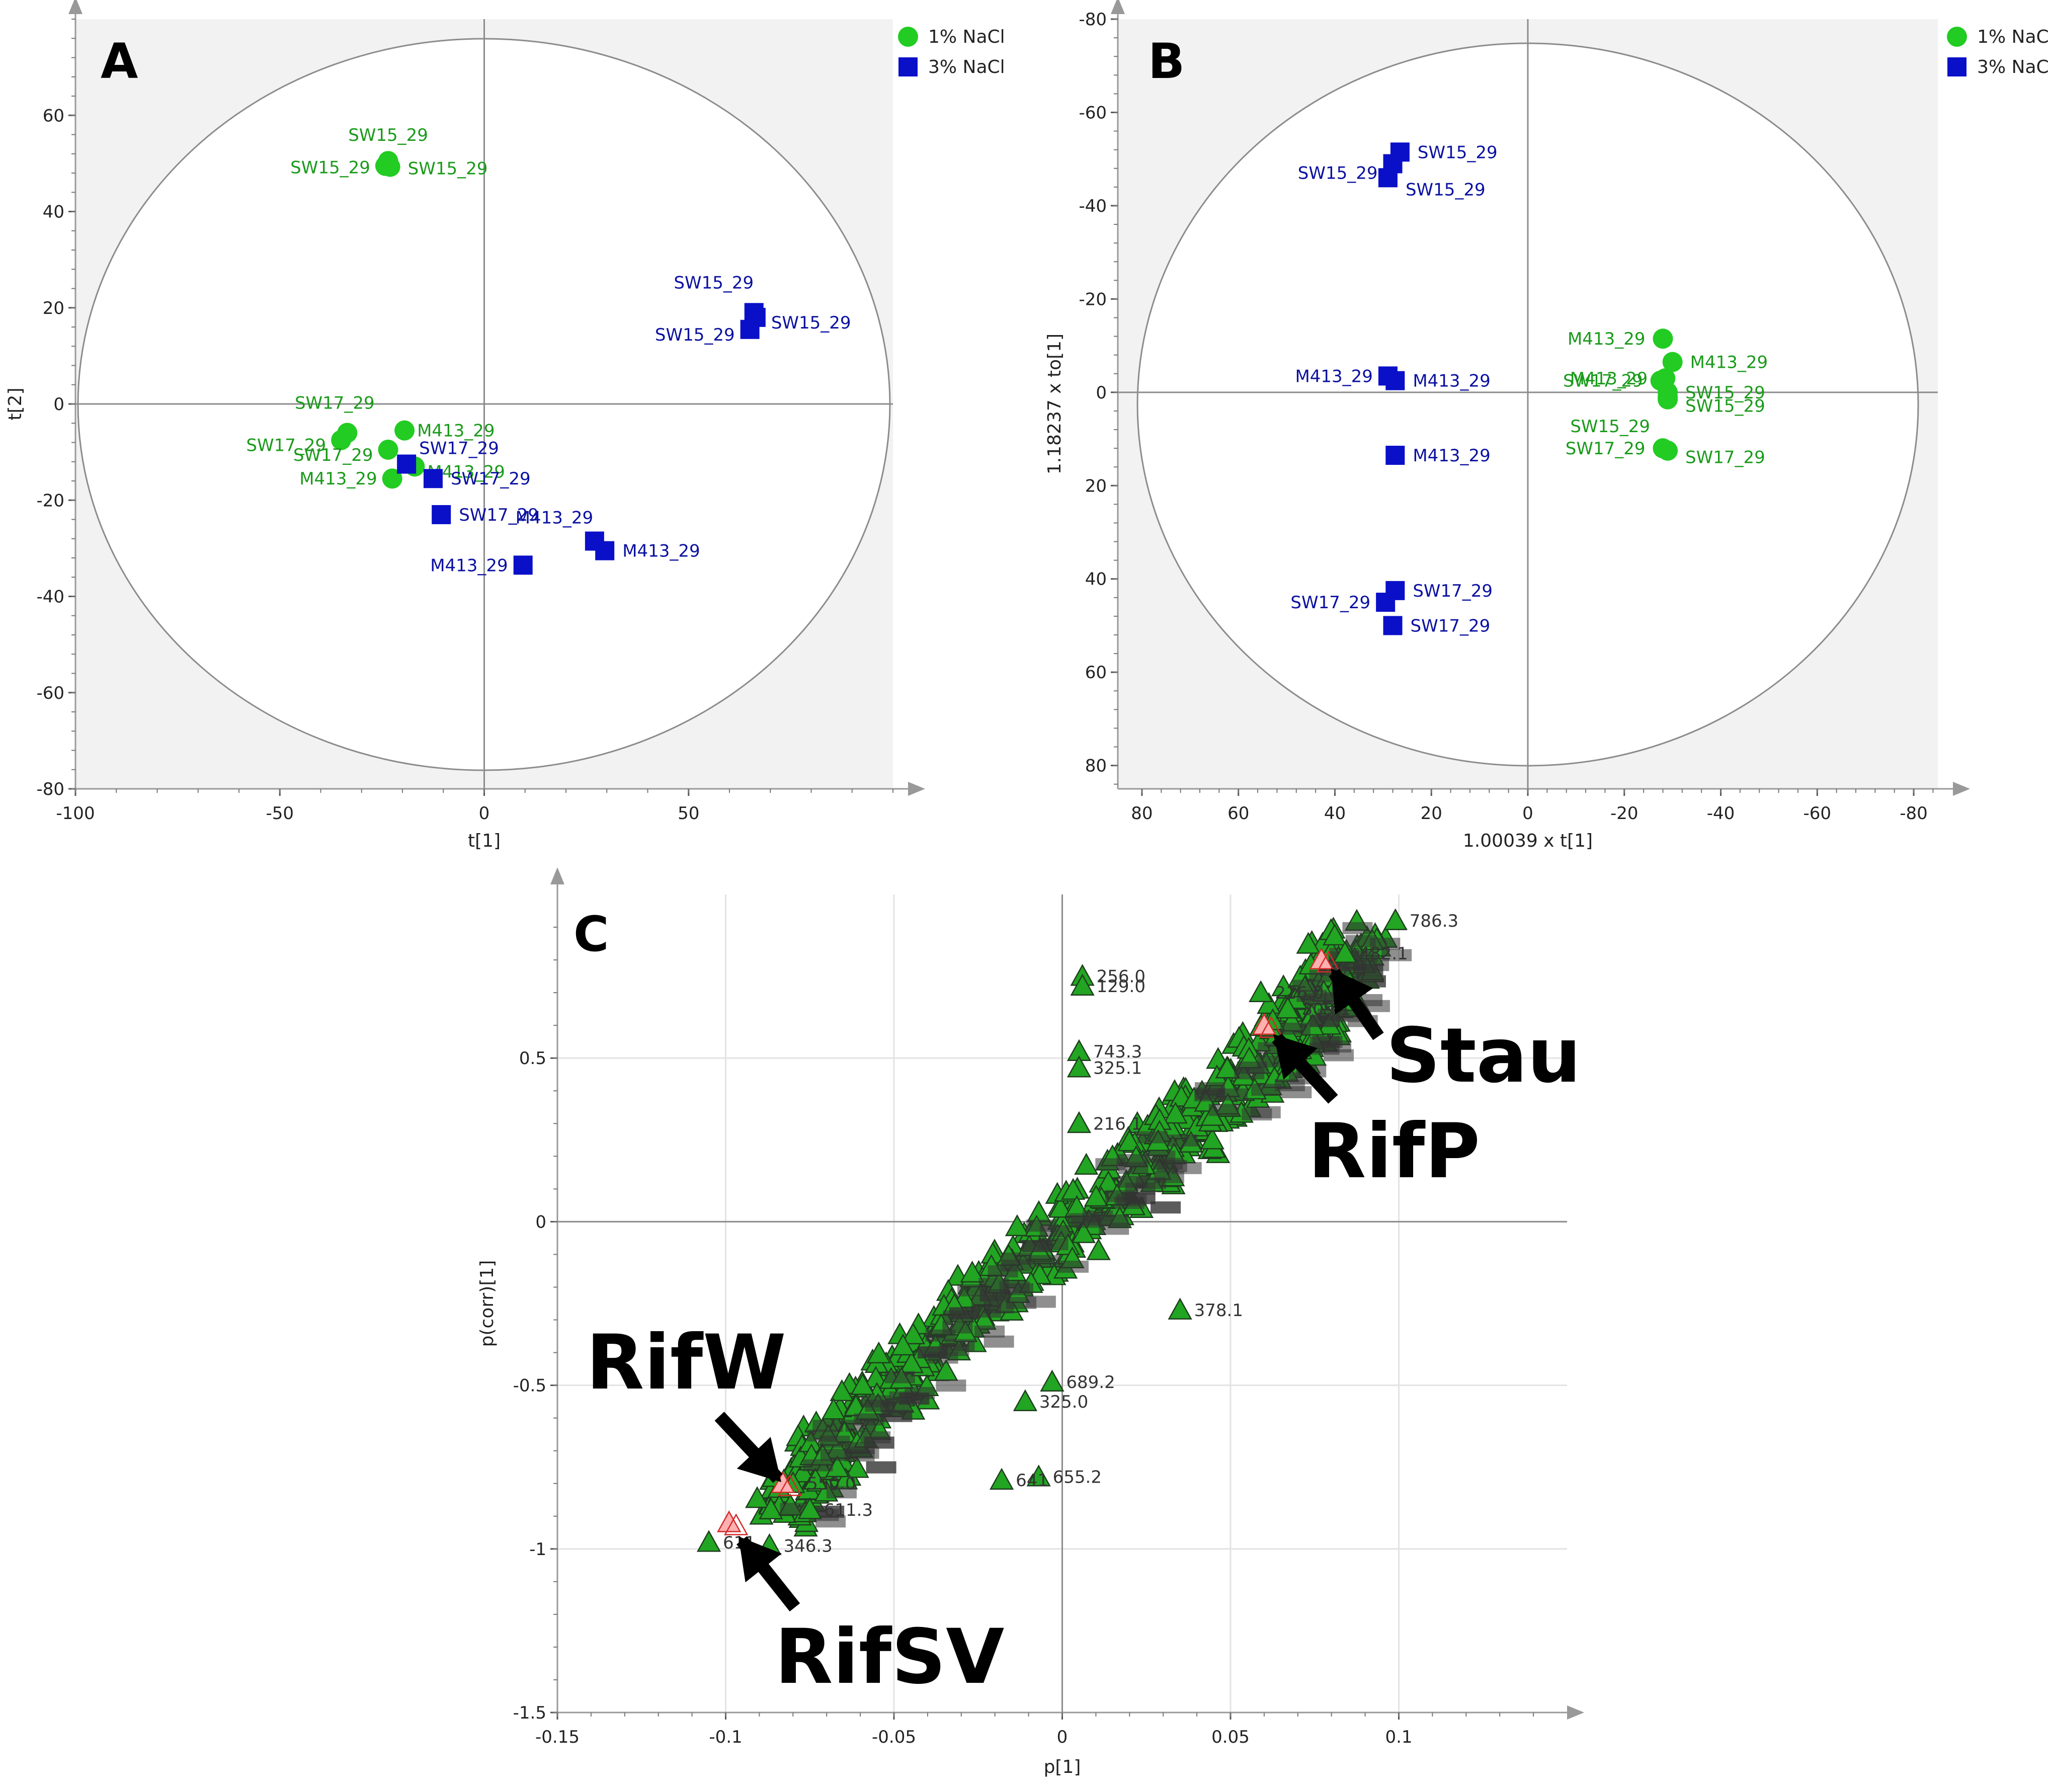 The image size is (2048, 1792). I want to click on legend-label: 3% NaCl, so click(966, 67).